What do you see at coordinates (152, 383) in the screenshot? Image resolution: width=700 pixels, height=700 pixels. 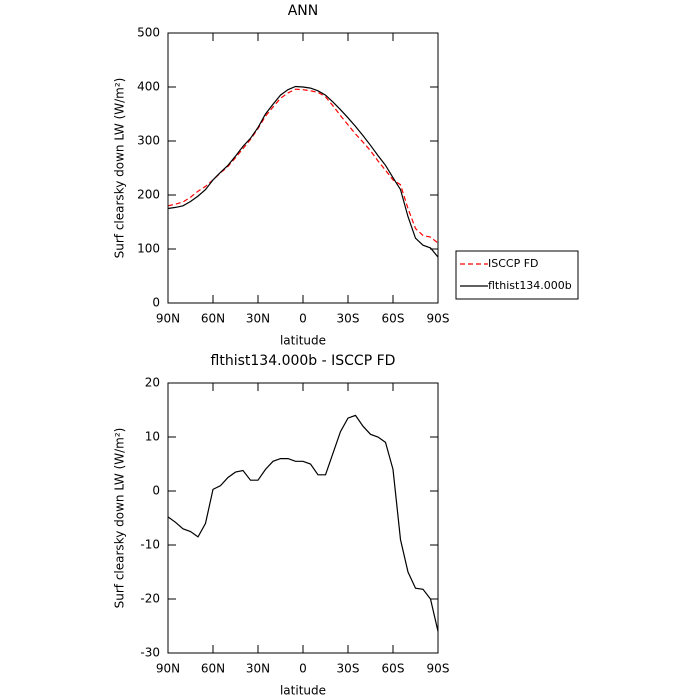 I see `y-tick-label: 20` at bounding box center [152, 383].